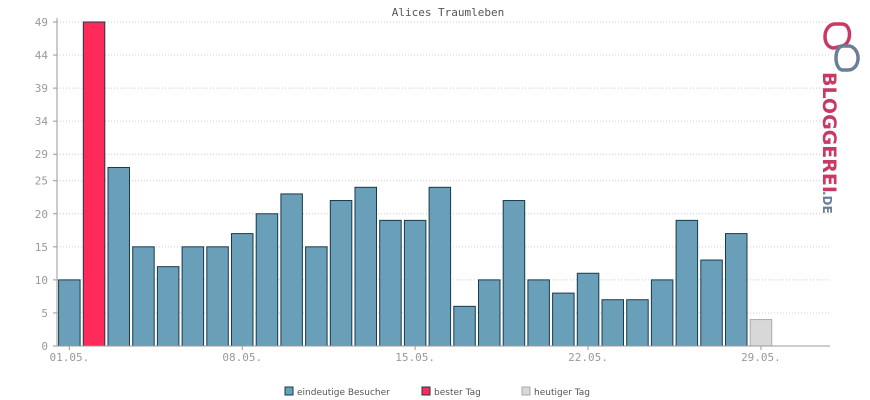 Image resolution: width=870 pixels, height=400 pixels. What do you see at coordinates (41, 154) in the screenshot?
I see `y-tick-label: 29` at bounding box center [41, 154].